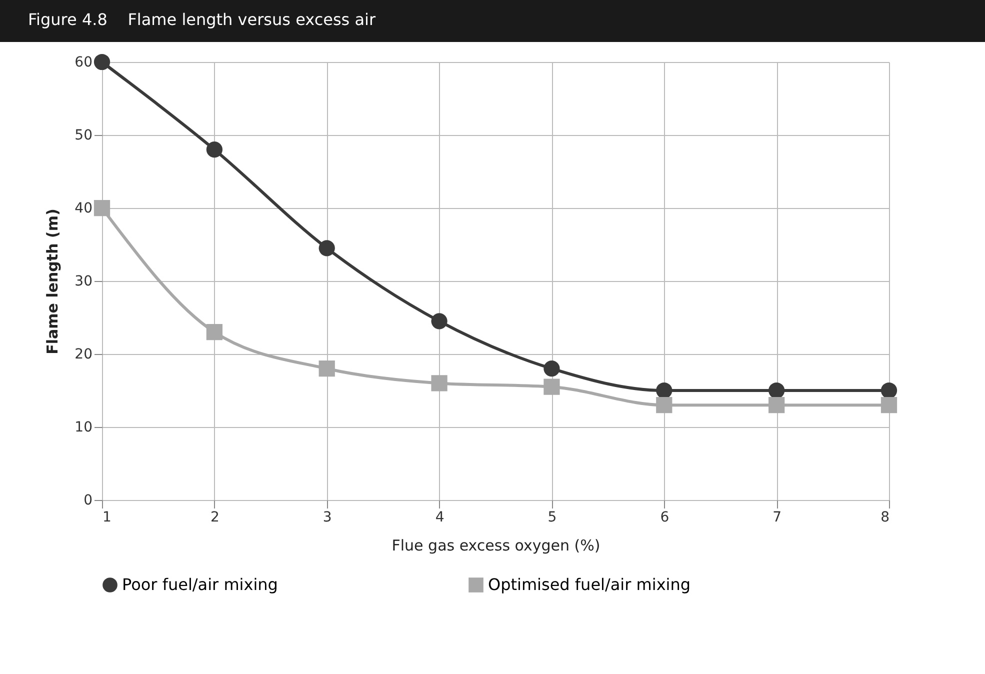 The width and height of the screenshot is (985, 674). What do you see at coordinates (83, 354) in the screenshot?
I see `y-tick-label: 20` at bounding box center [83, 354].